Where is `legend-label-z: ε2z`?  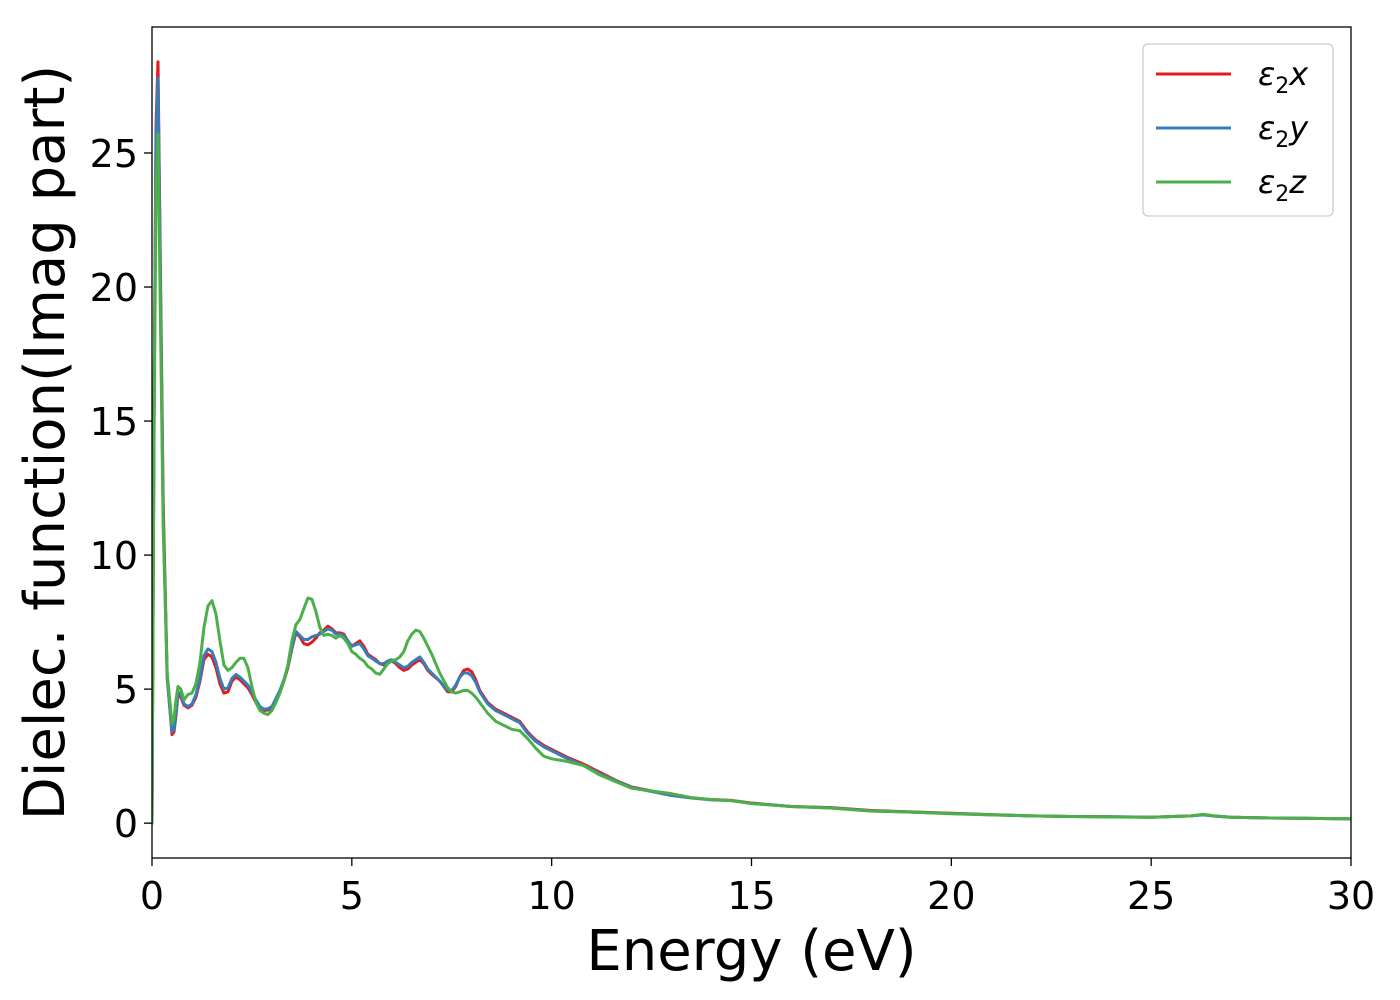 legend-label-z: ε2z is located at coordinates (1282, 185).